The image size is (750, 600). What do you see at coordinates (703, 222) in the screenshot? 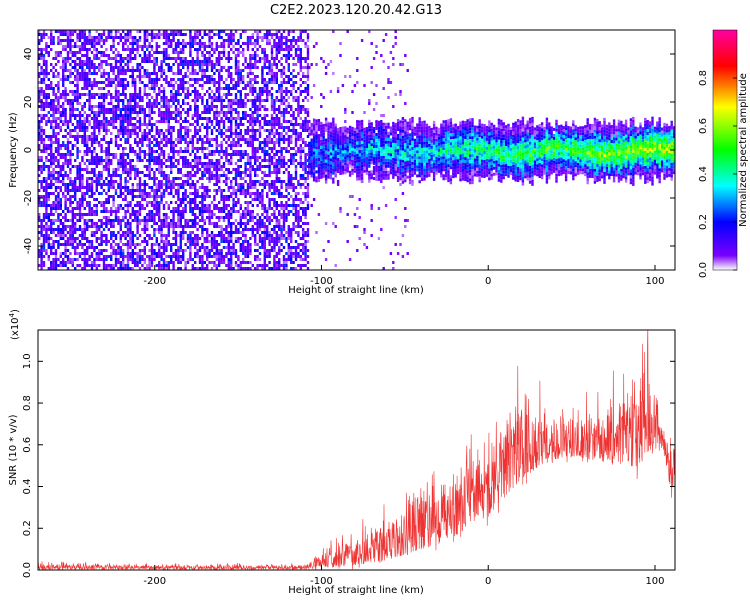
I see `colorbar-tick-label: 0.2` at bounding box center [703, 222].